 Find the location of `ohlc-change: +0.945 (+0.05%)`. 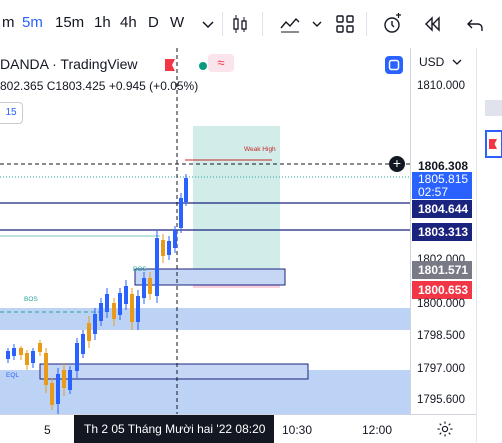

ohlc-change: +0.945 (+0.05%) is located at coordinates (153, 86).